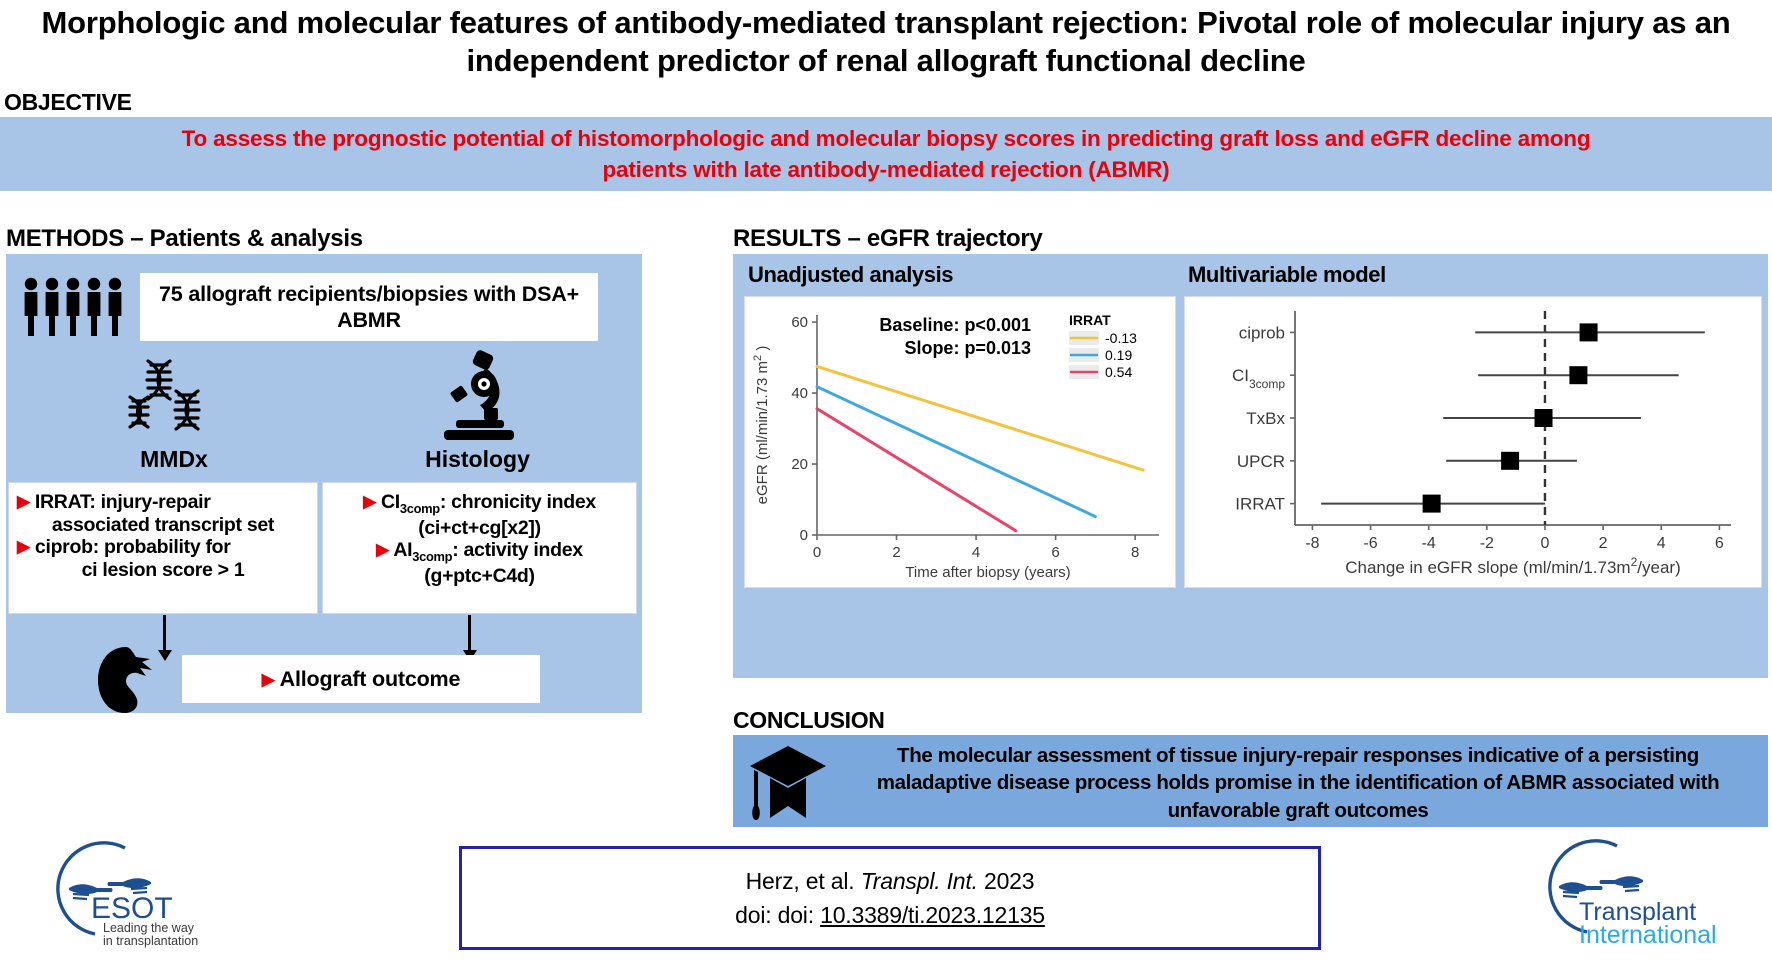 This screenshot has height=960, width=1772. I want to click on x-tick-label: 8, so click(1135, 552).